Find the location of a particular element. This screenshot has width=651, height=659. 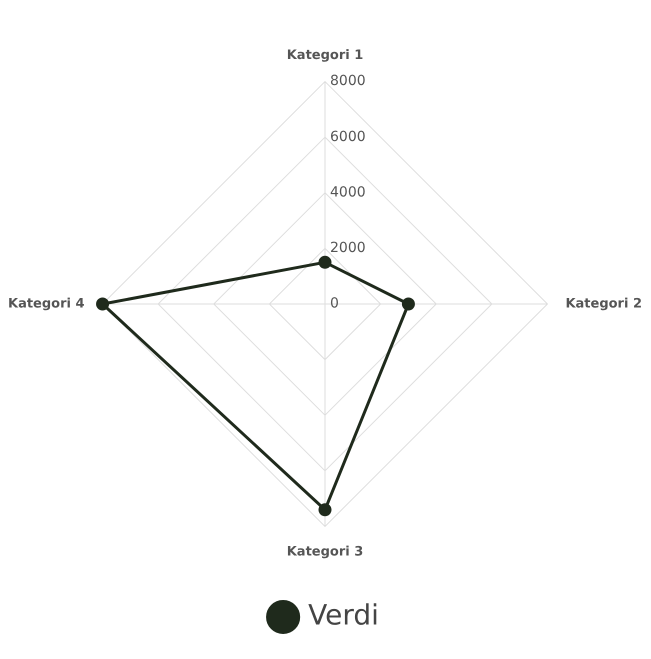

y-tick-label: 4000 is located at coordinates (348, 192).